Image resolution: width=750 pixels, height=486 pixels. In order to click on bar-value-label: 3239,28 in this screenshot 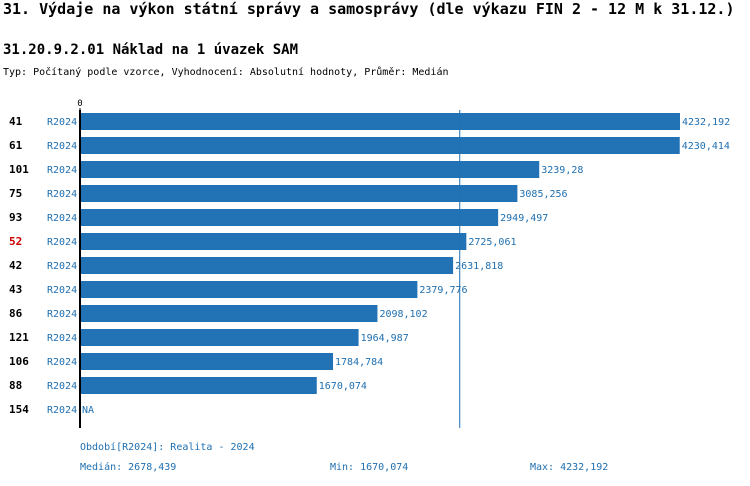, I will do `click(562, 170)`.